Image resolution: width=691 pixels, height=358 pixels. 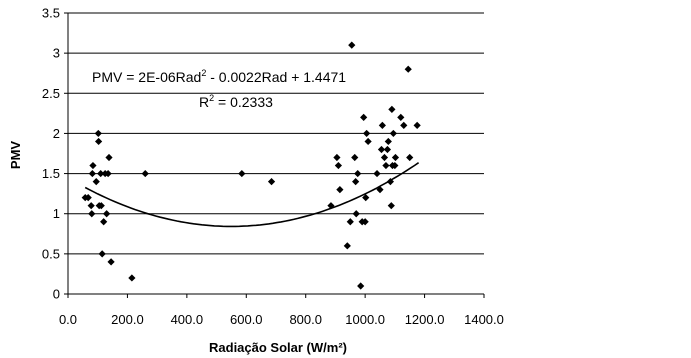 I want to click on y-tick-label: 0.5, so click(x=51, y=253).